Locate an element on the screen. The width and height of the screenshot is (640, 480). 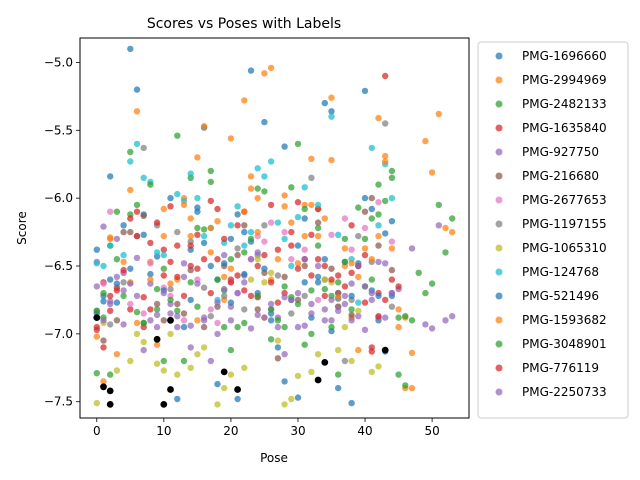
x-tick-label-30: 30 is located at coordinates (297, 431).